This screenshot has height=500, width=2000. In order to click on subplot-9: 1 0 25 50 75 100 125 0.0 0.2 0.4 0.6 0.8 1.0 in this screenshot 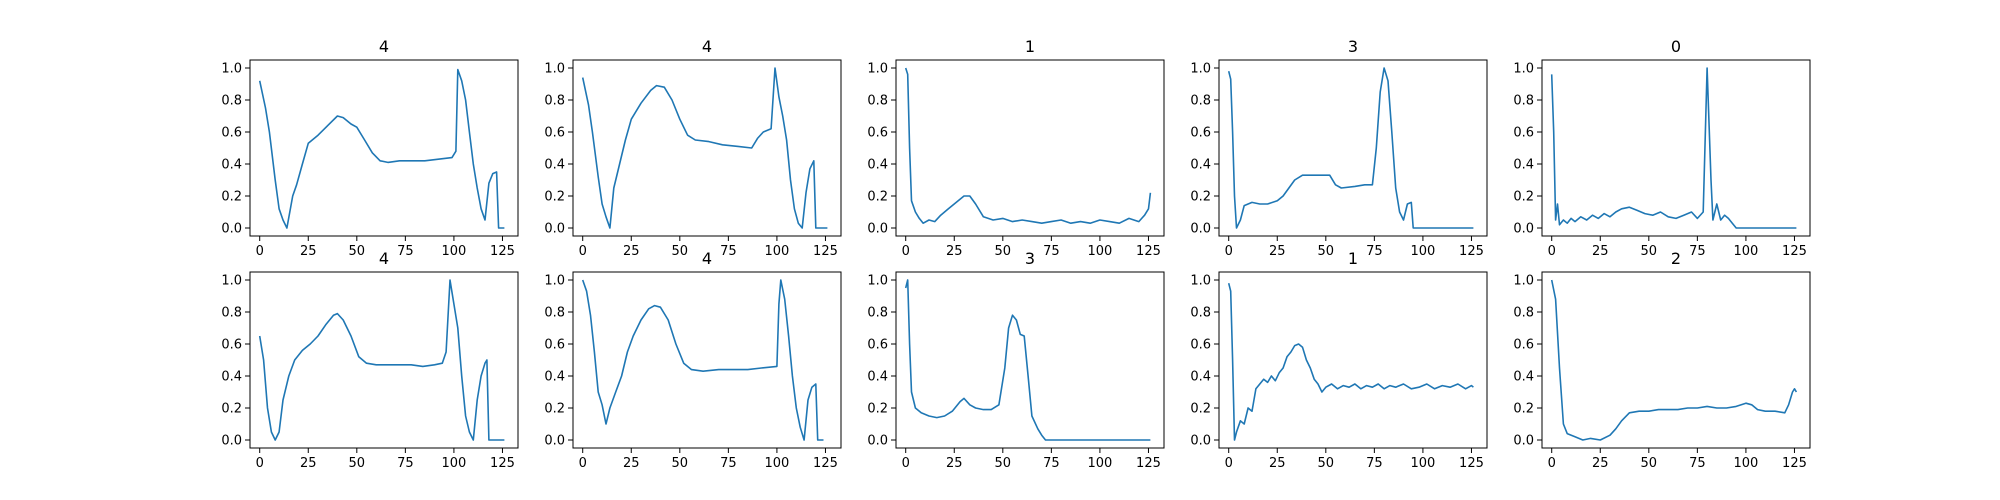, I will do `click(1339, 360)`.